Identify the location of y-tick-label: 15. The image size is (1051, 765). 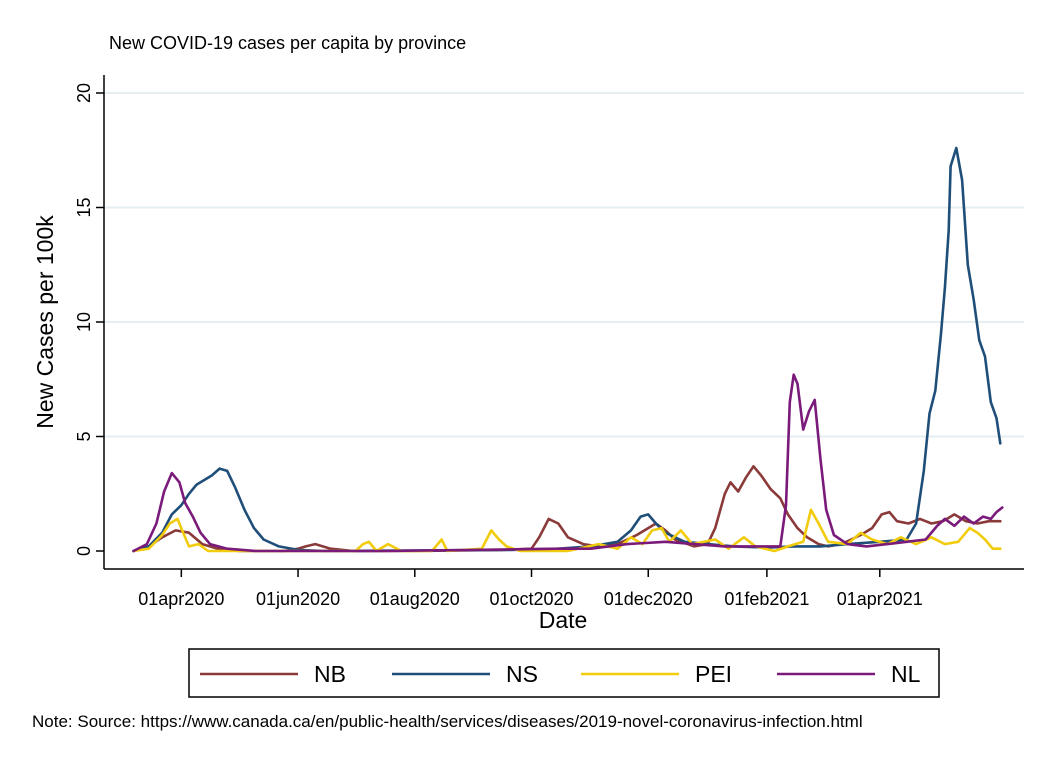
(84, 207).